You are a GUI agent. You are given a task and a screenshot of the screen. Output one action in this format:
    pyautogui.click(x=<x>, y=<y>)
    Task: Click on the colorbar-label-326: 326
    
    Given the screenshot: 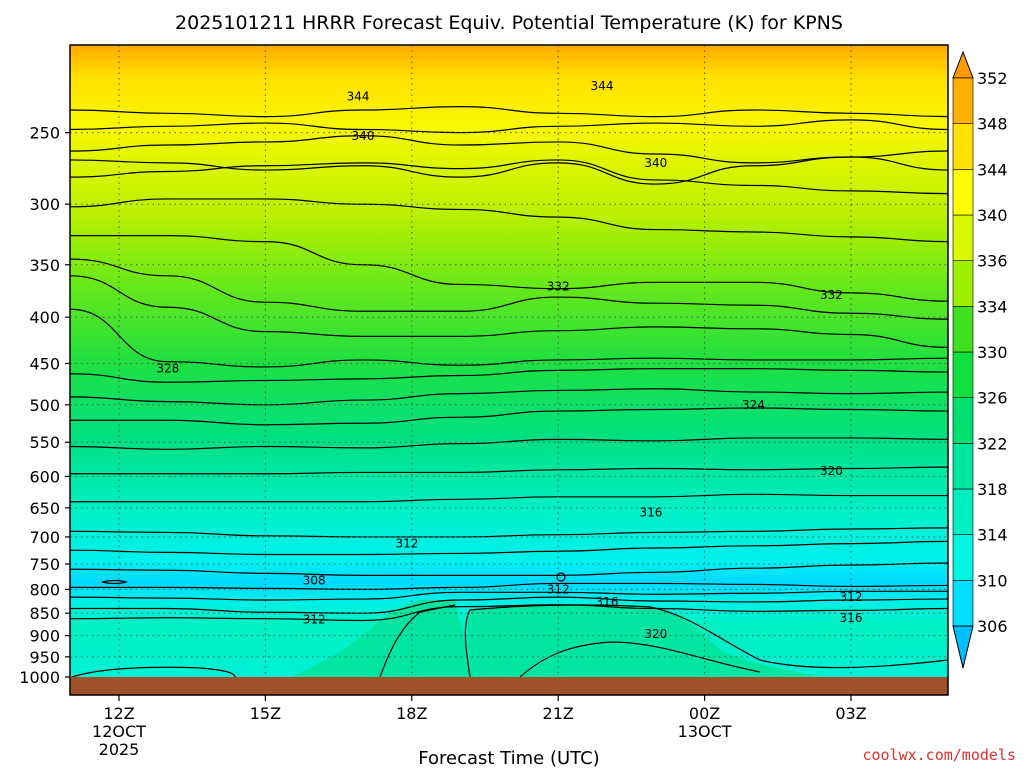 What is the action you would take?
    pyautogui.click(x=992, y=398)
    